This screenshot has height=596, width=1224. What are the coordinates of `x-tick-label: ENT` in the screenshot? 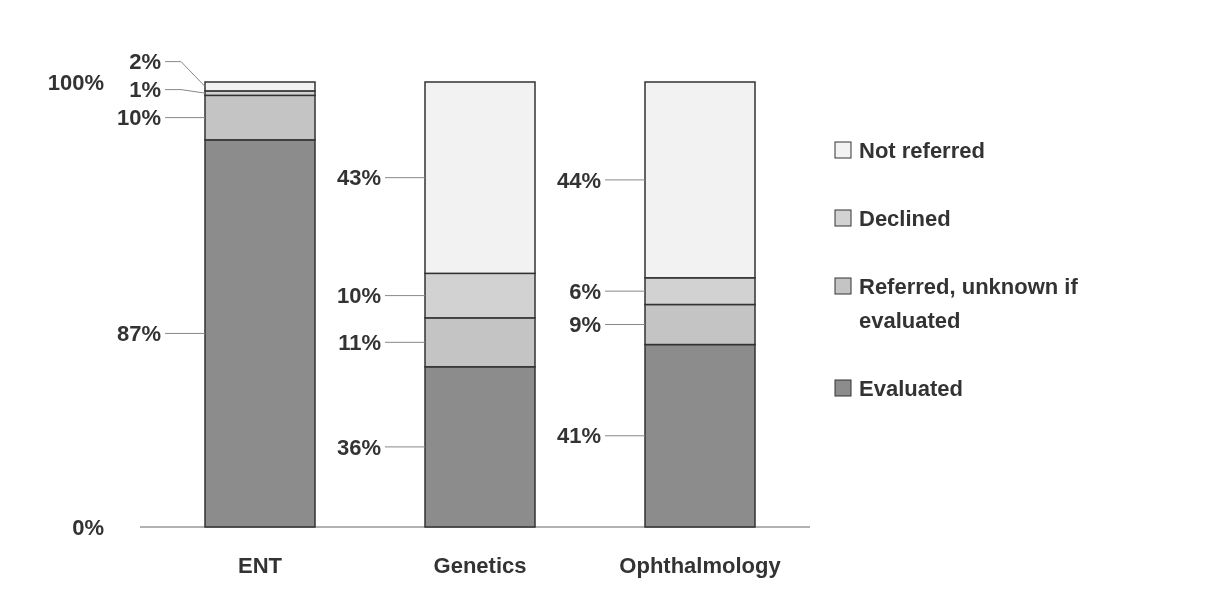 It's located at (260, 565).